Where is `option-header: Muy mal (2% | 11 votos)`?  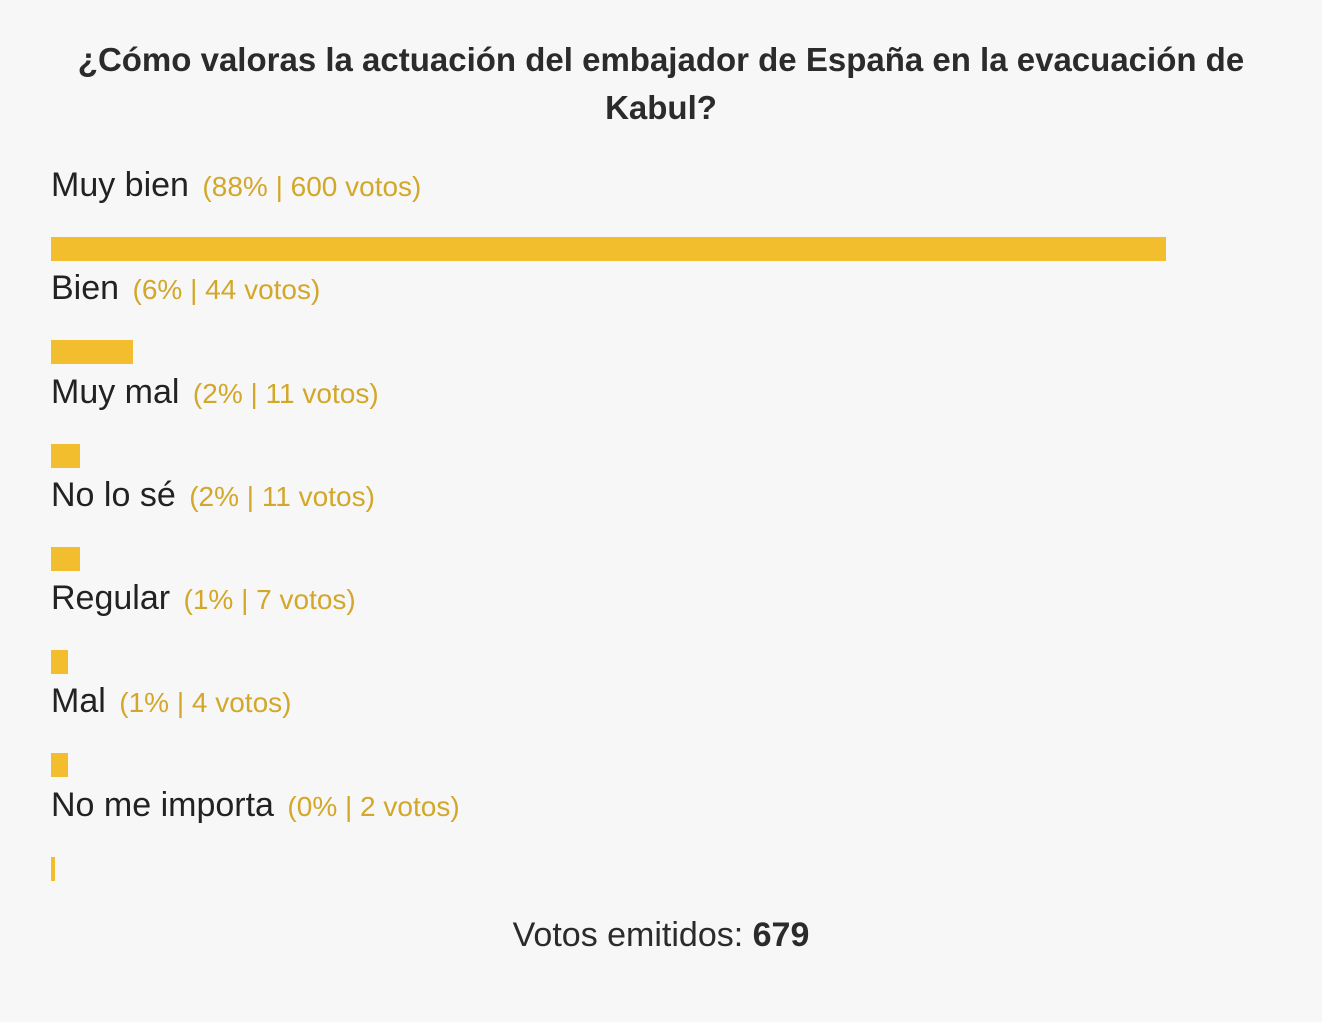
option-header: Muy mal (2% | 11 votos) is located at coordinates (631, 393).